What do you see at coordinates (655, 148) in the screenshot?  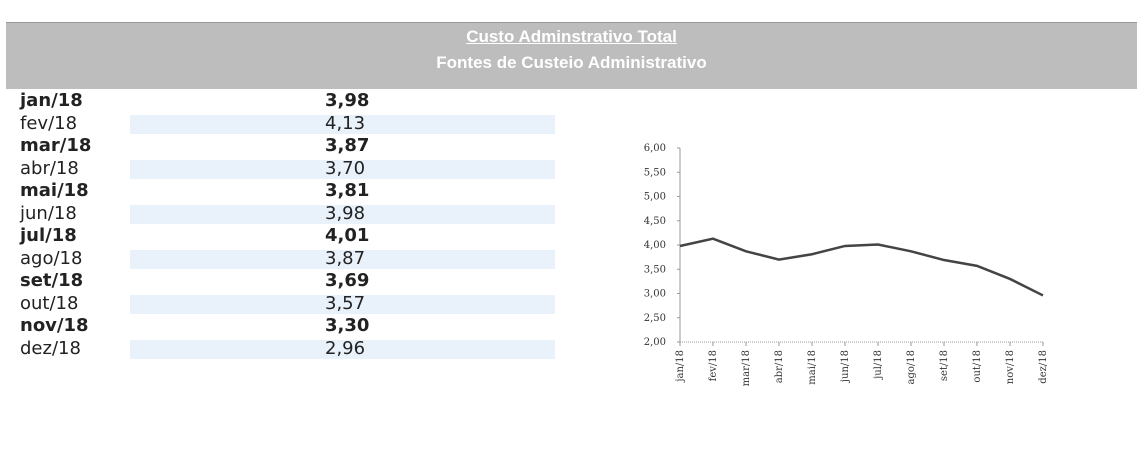 I see `y-tick-label: 6,00` at bounding box center [655, 148].